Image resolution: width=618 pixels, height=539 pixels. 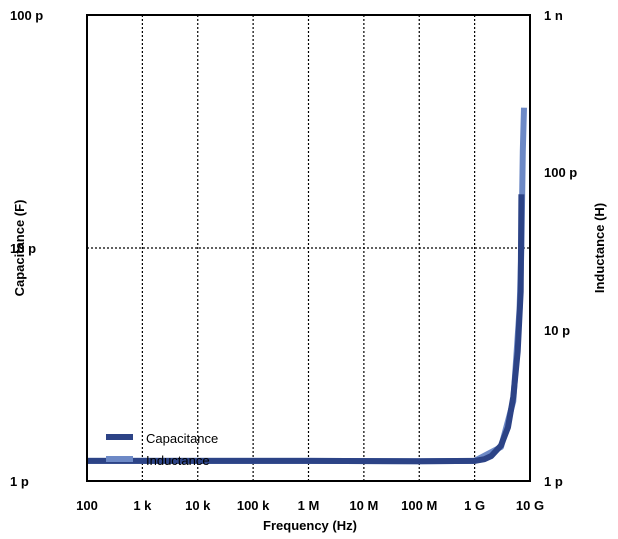 What do you see at coordinates (599, 248) in the screenshot?
I see `y-axis-right-title: Inductance (H)` at bounding box center [599, 248].